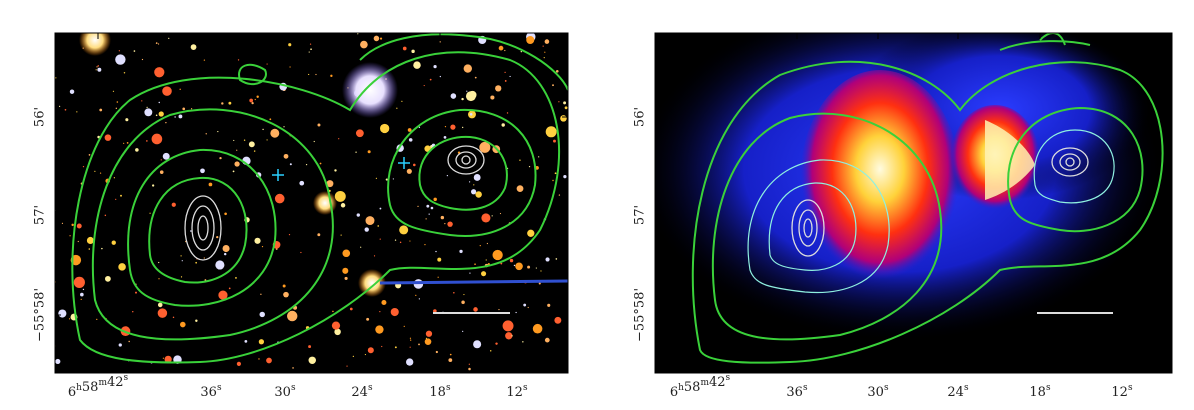  Describe the element at coordinates (341, 169) in the screenshot. I see `markers` at that location.